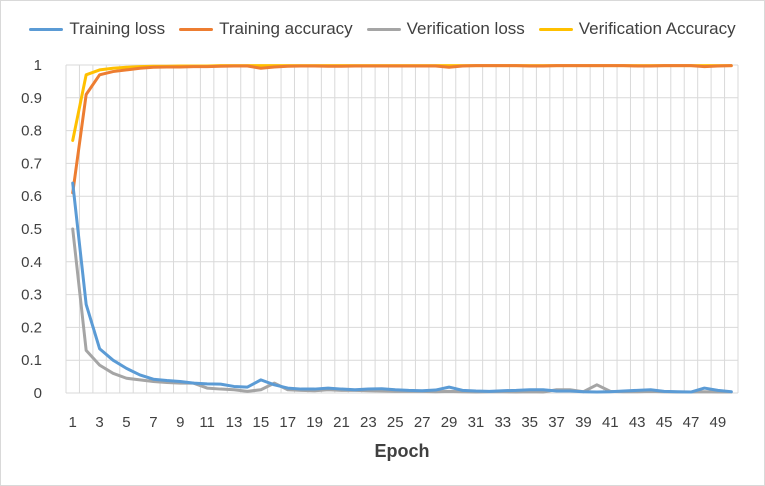 The height and width of the screenshot is (486, 765). Describe the element at coordinates (38, 393) in the screenshot. I see `y-tick-label: 0` at that location.